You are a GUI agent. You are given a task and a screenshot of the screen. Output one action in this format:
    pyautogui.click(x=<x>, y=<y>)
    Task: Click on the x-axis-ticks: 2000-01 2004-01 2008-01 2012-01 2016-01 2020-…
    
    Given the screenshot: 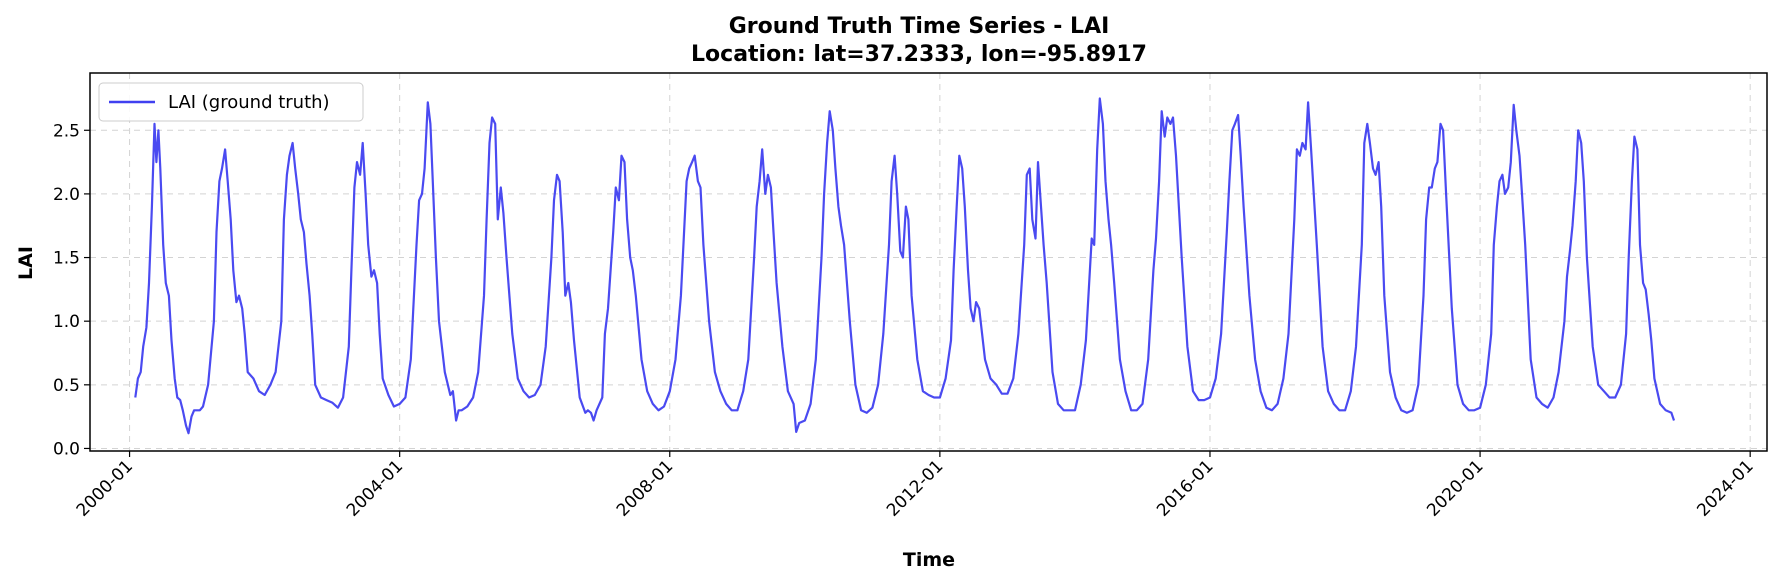 What is the action you would take?
    pyautogui.click(x=915, y=486)
    